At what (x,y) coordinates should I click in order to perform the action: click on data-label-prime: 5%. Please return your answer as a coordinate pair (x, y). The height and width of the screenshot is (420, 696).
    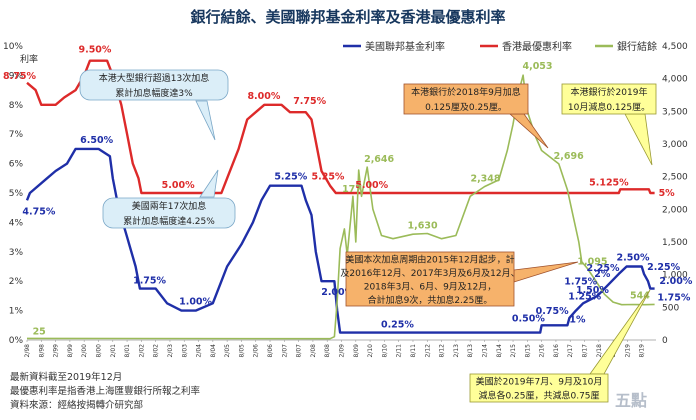
    Looking at the image, I should click on (667, 193).